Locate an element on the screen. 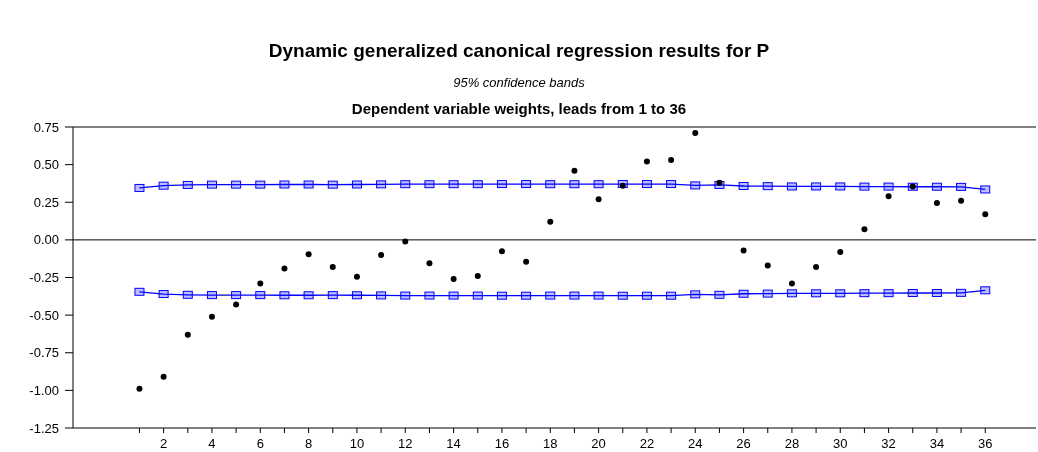 This screenshot has width=1038, height=452. x-tick-label: 32 is located at coordinates (888, 443).